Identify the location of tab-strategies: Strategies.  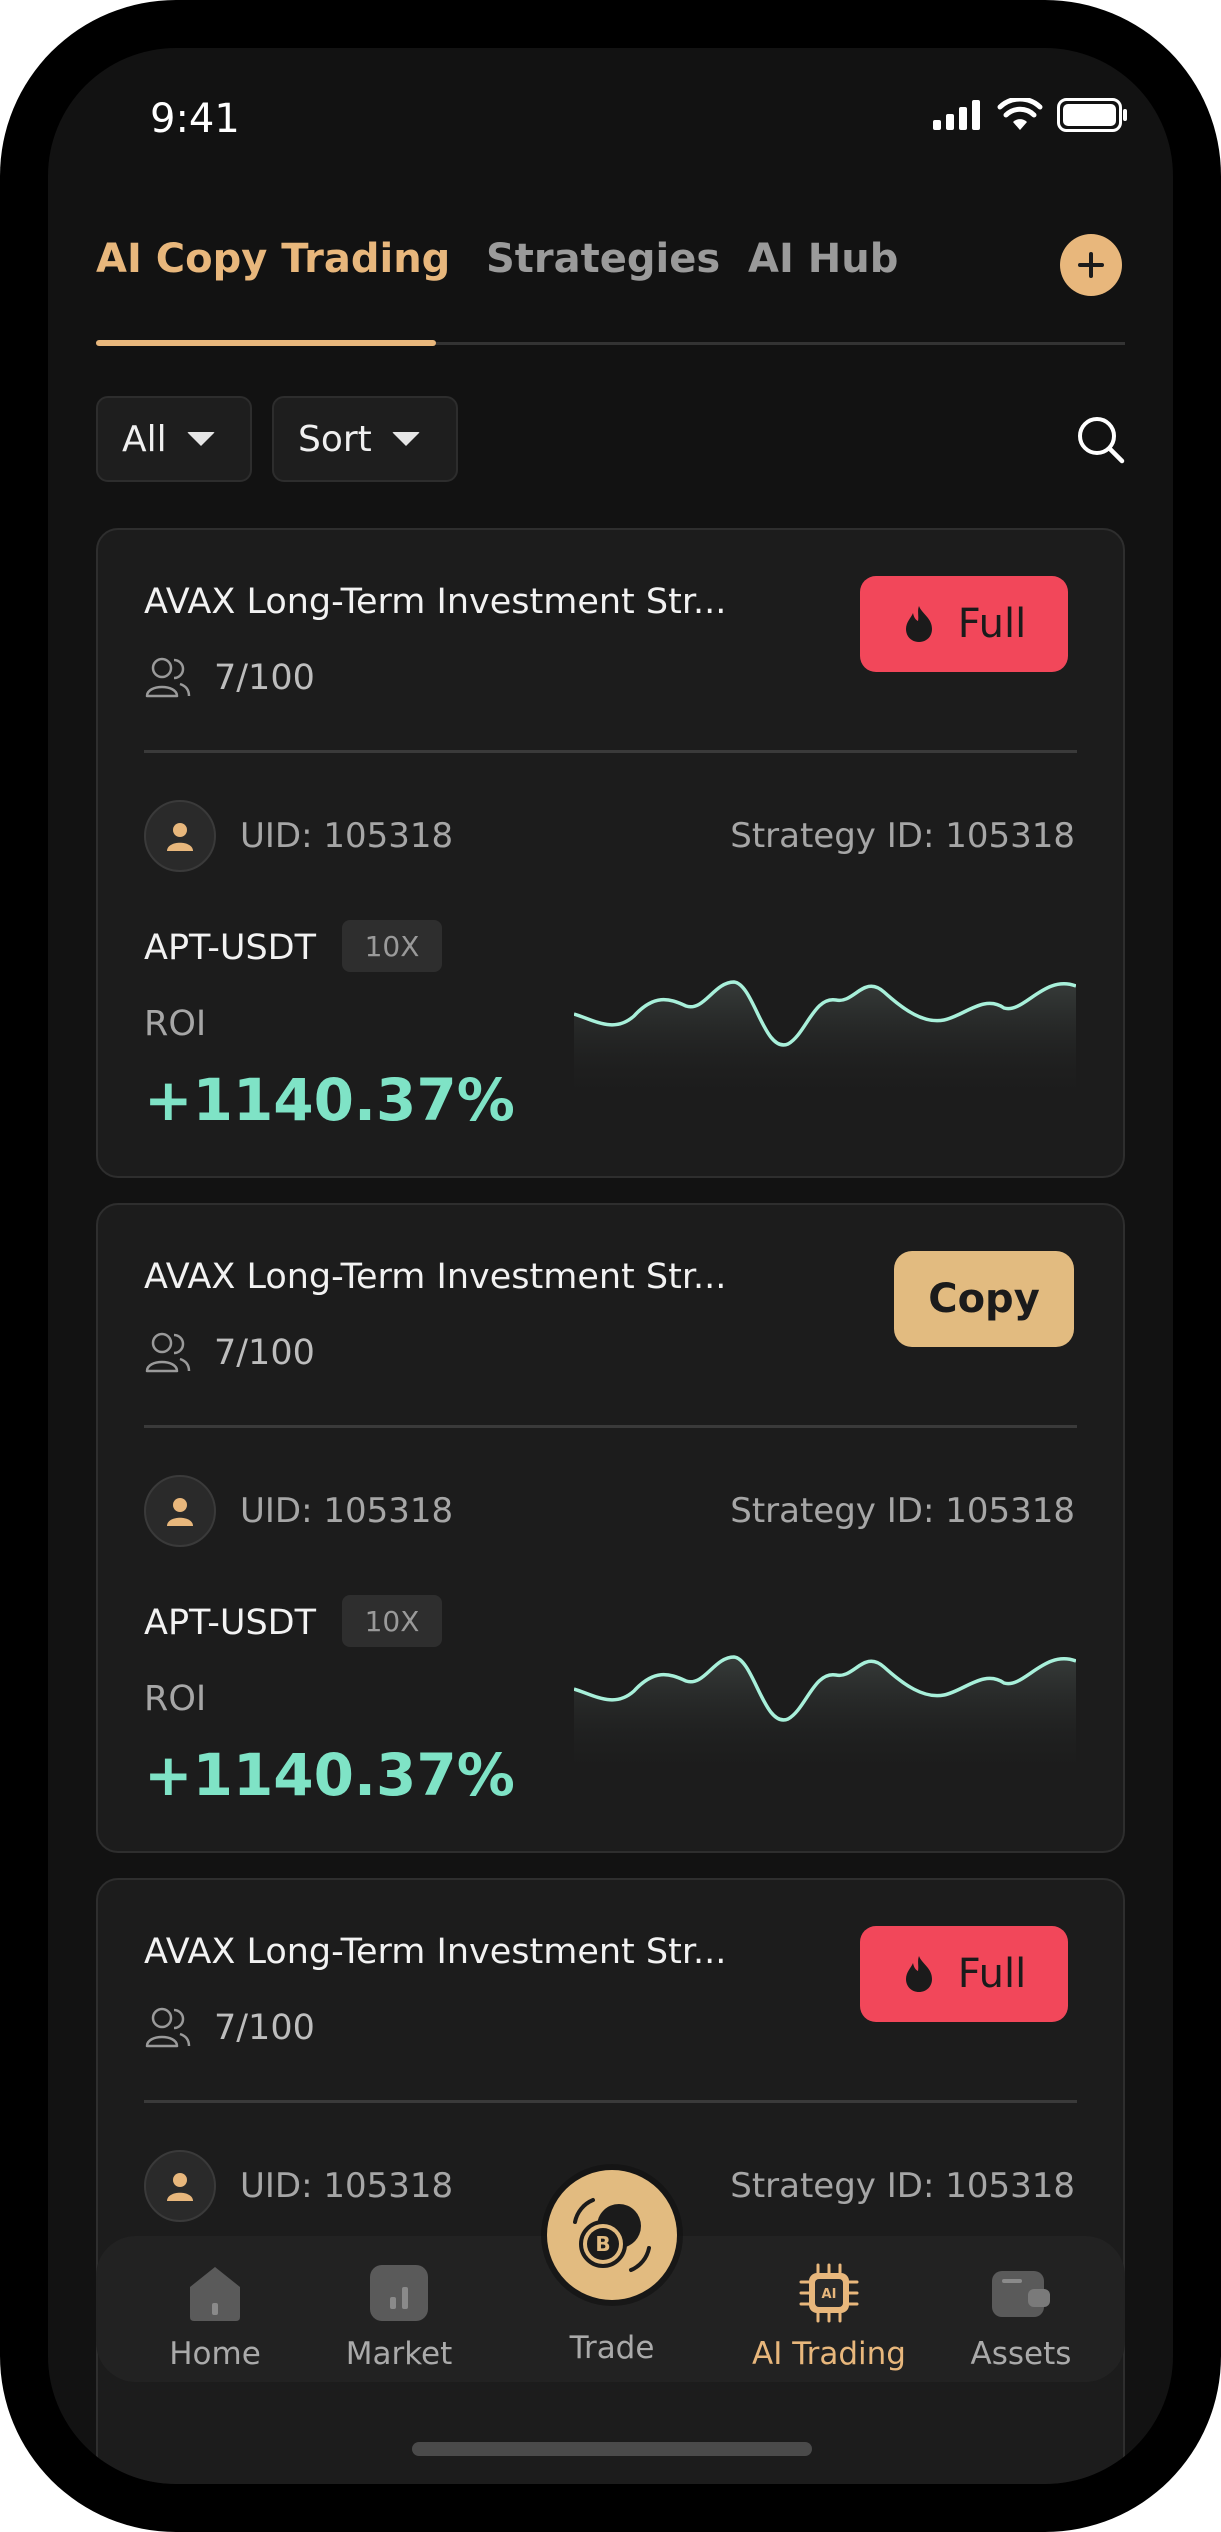
(603, 259).